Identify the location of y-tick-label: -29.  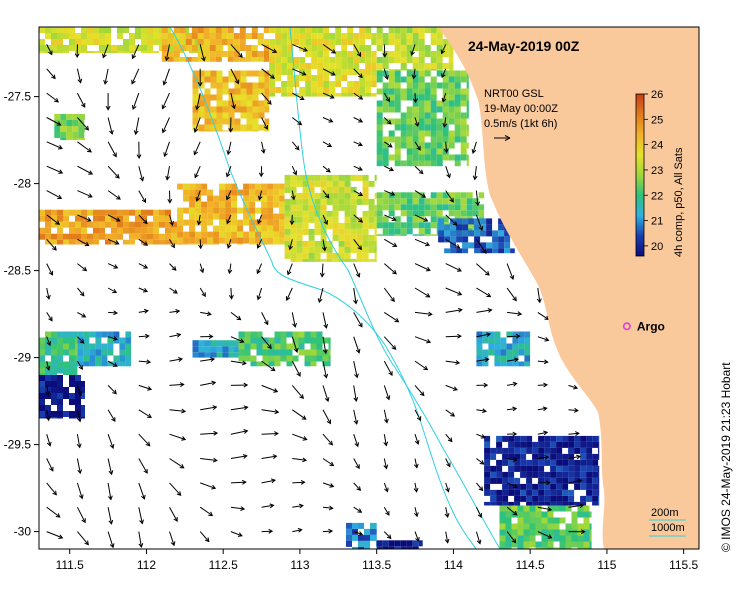
(23, 358).